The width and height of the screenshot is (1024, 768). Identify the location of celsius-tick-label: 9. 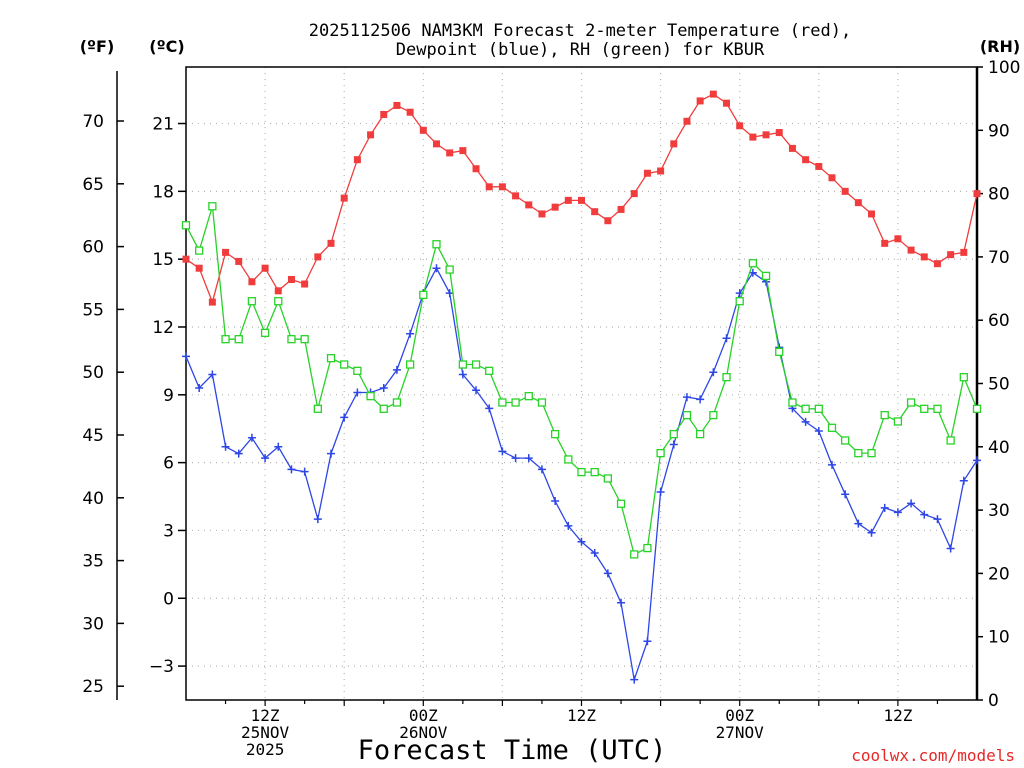
(168, 396).